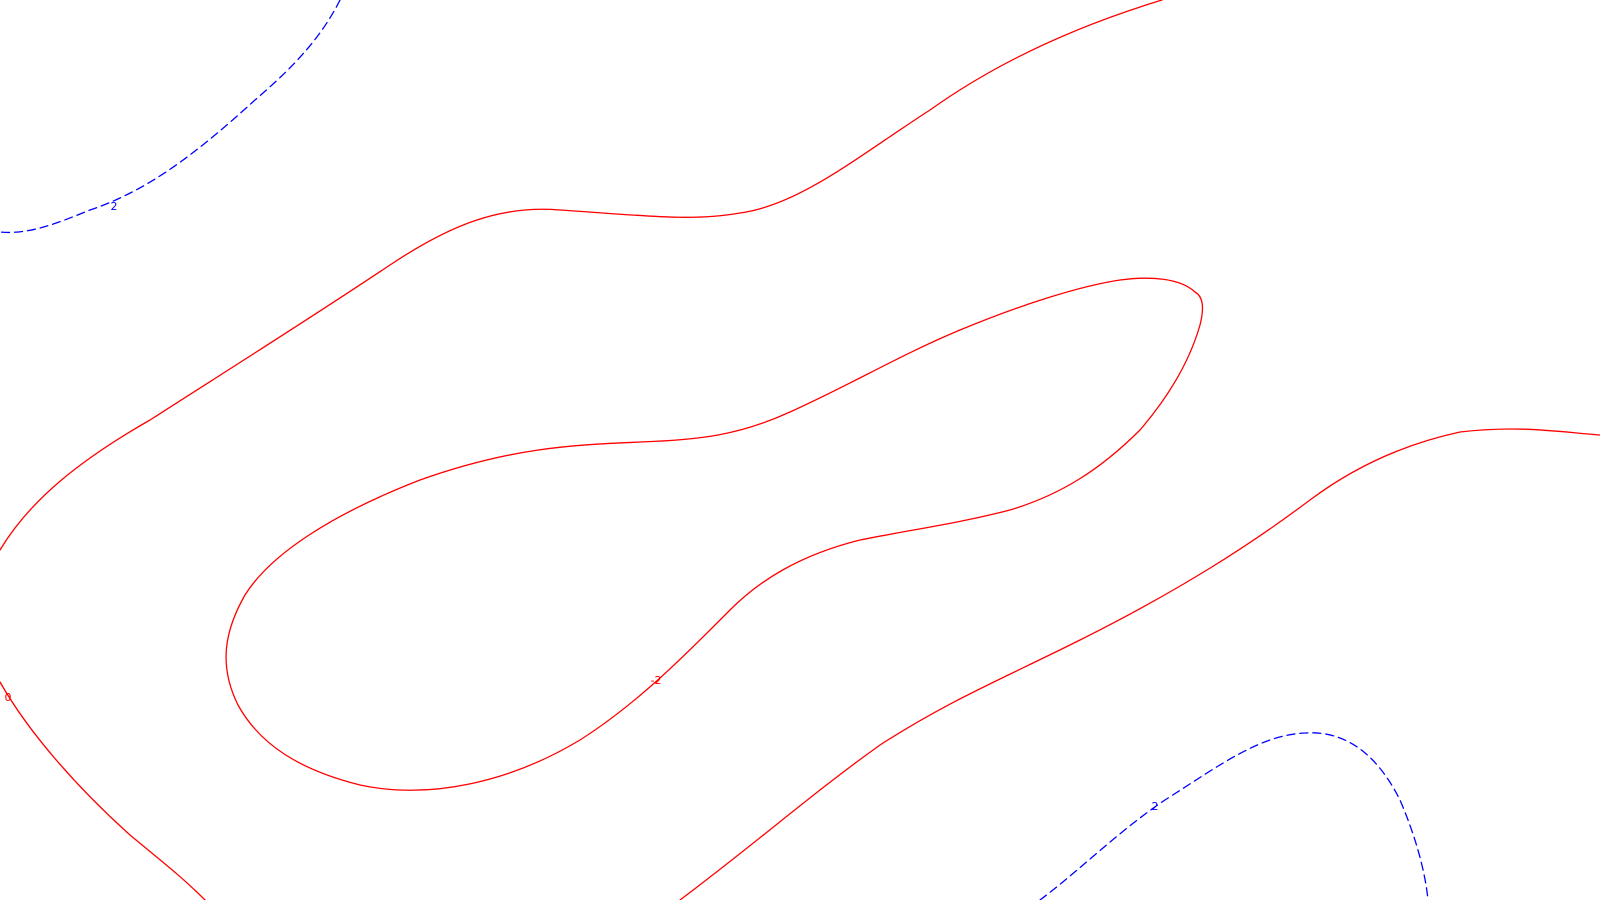 This screenshot has height=900, width=1600. I want to click on contour-line-upper-left-dashed, so click(170, 117).